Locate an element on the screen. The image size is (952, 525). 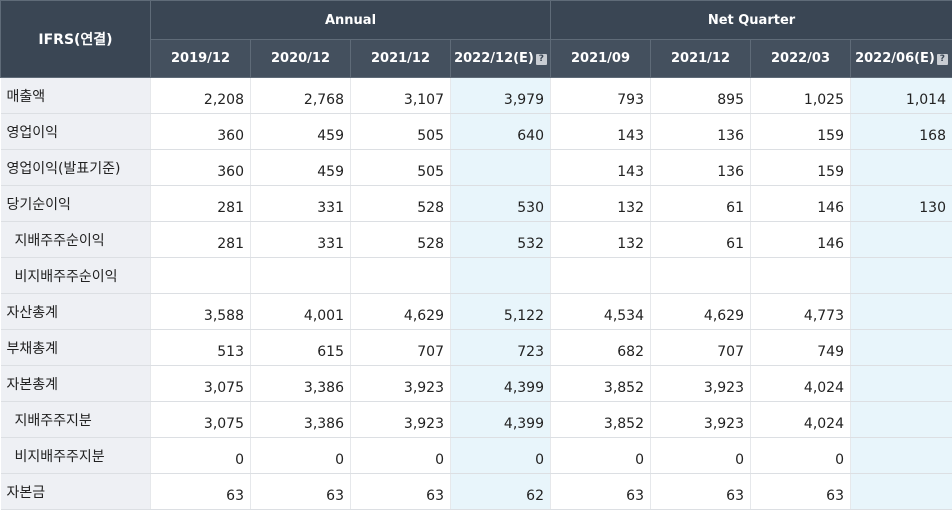
table-cell: 723 is located at coordinates (500, 347).